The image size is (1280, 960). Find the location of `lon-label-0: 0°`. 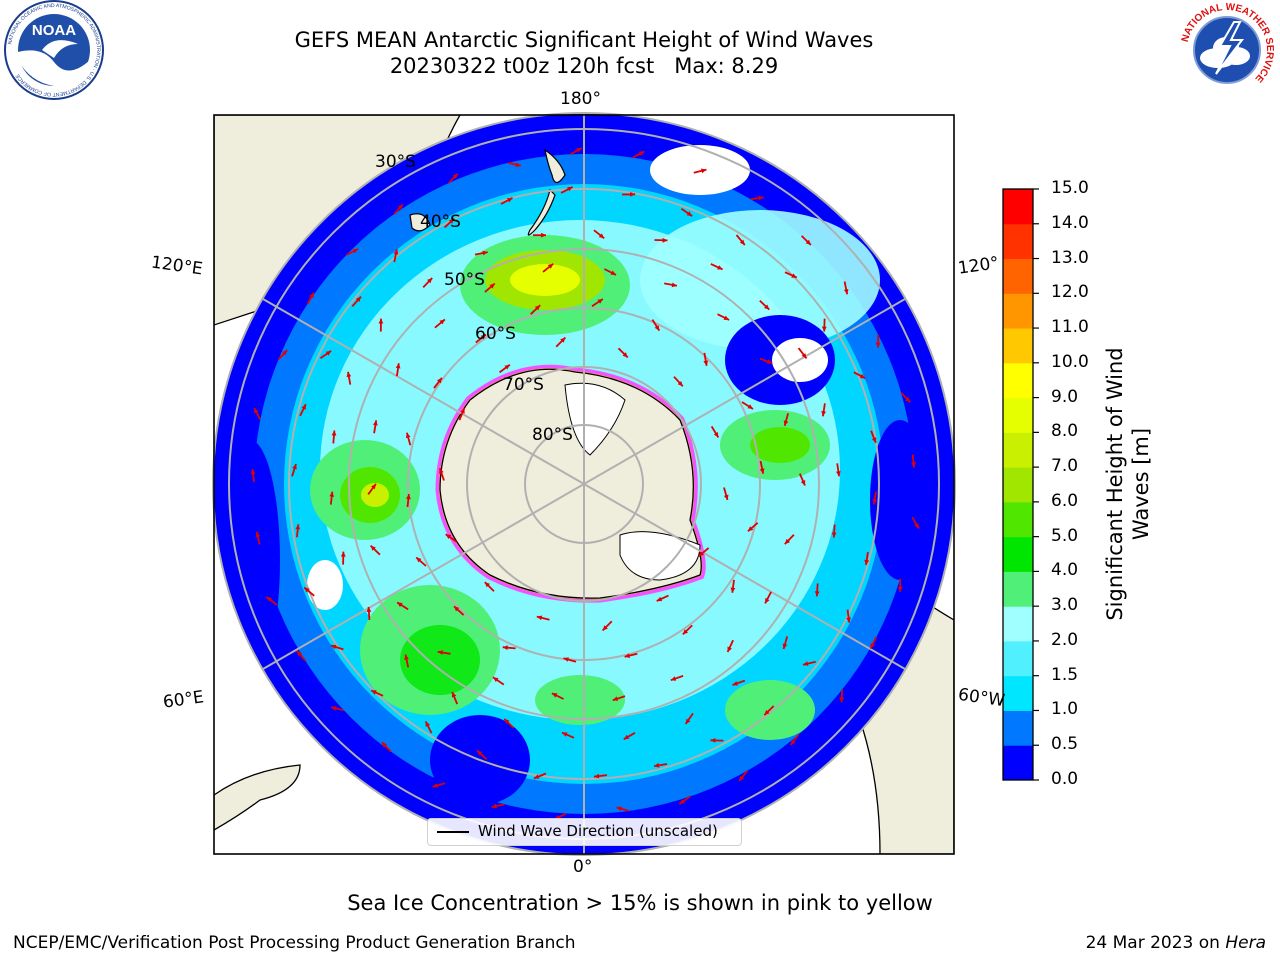

lon-label-0: 0° is located at coordinates (583, 867).